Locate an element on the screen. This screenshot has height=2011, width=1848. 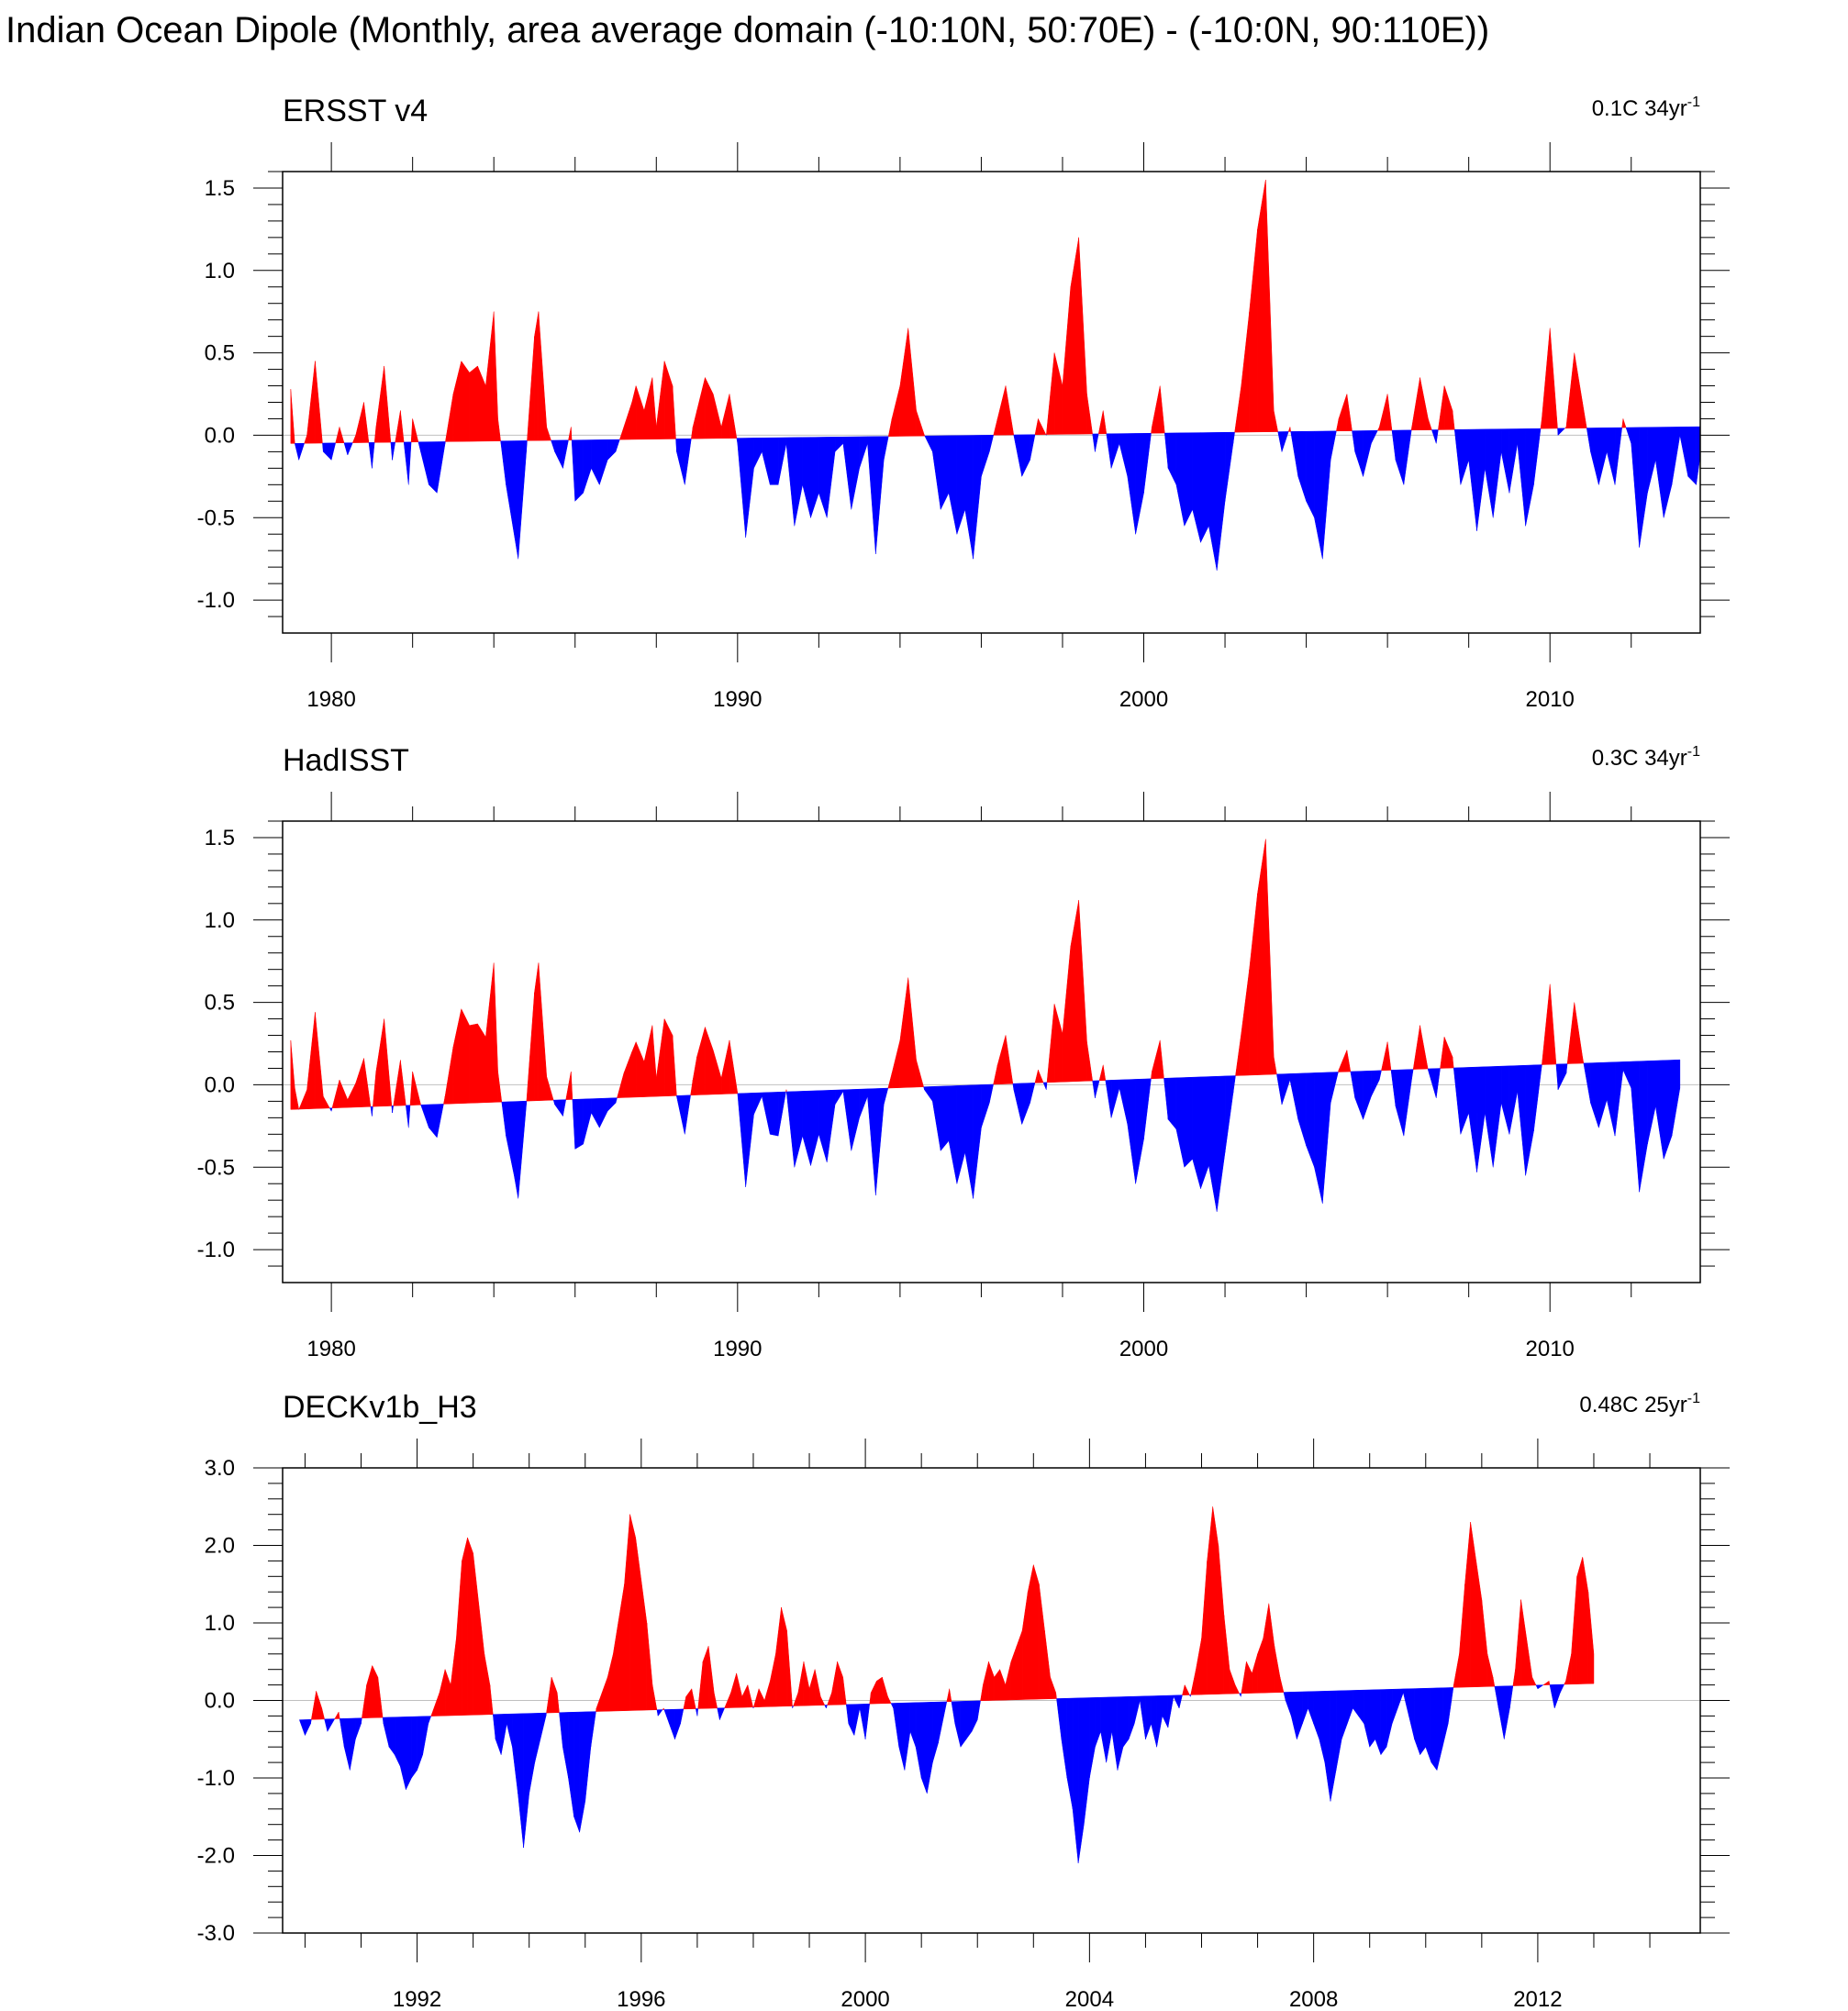
y-tick-label: 1.0 is located at coordinates (220, 920).